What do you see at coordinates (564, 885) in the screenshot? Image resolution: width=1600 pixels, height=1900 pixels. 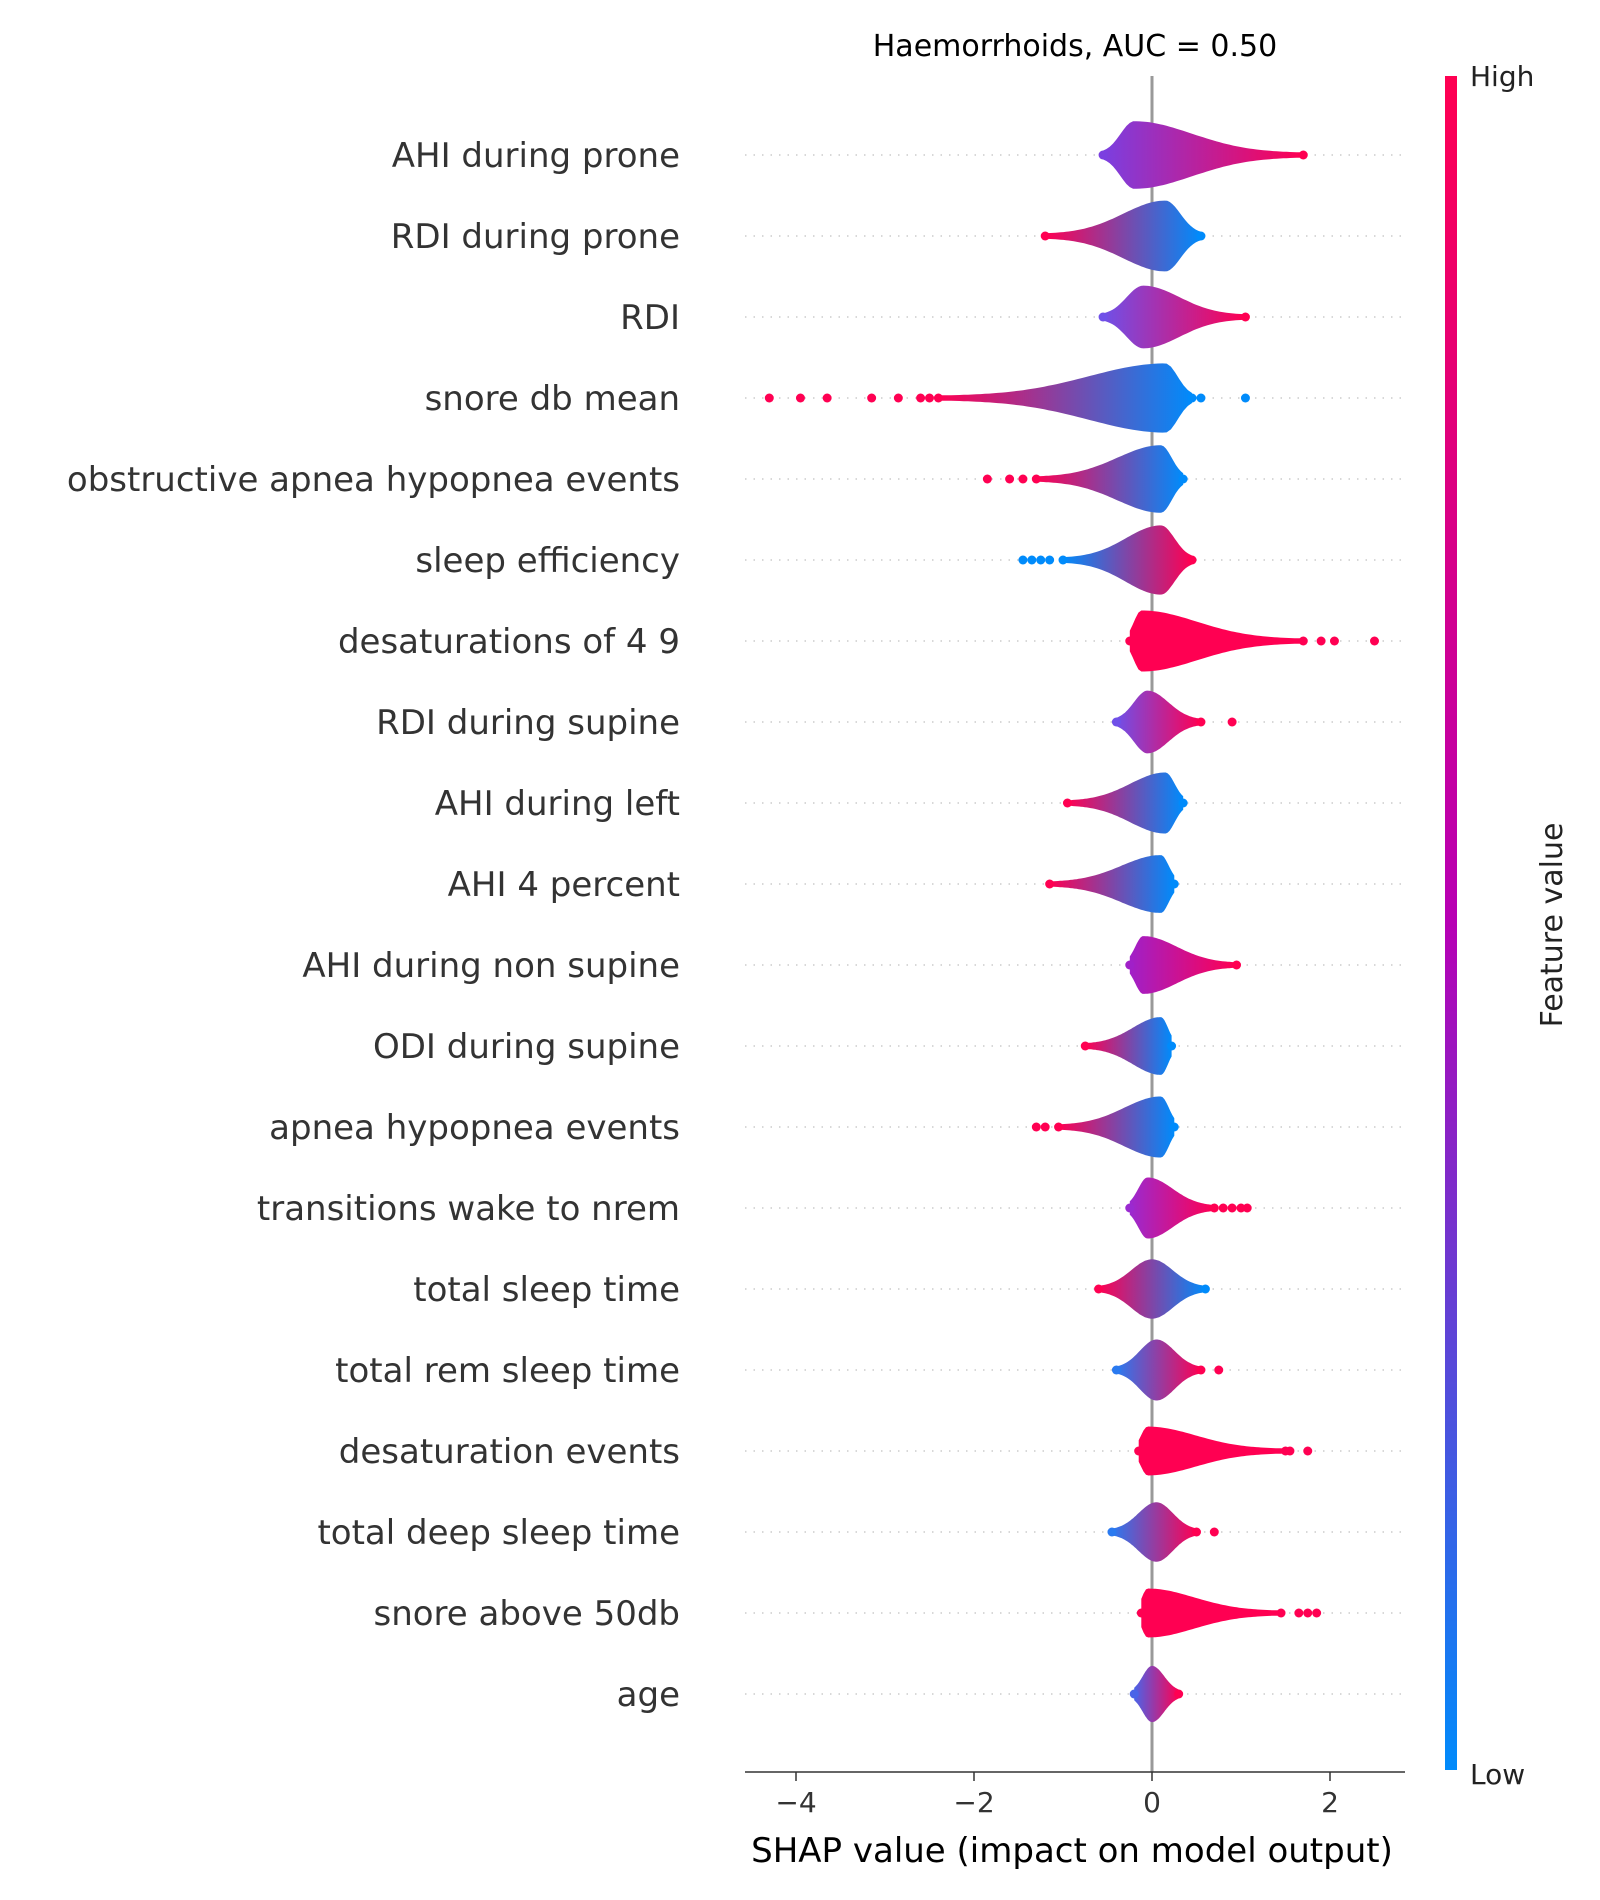 I see `feature-label: AHI 4 percent` at bounding box center [564, 885].